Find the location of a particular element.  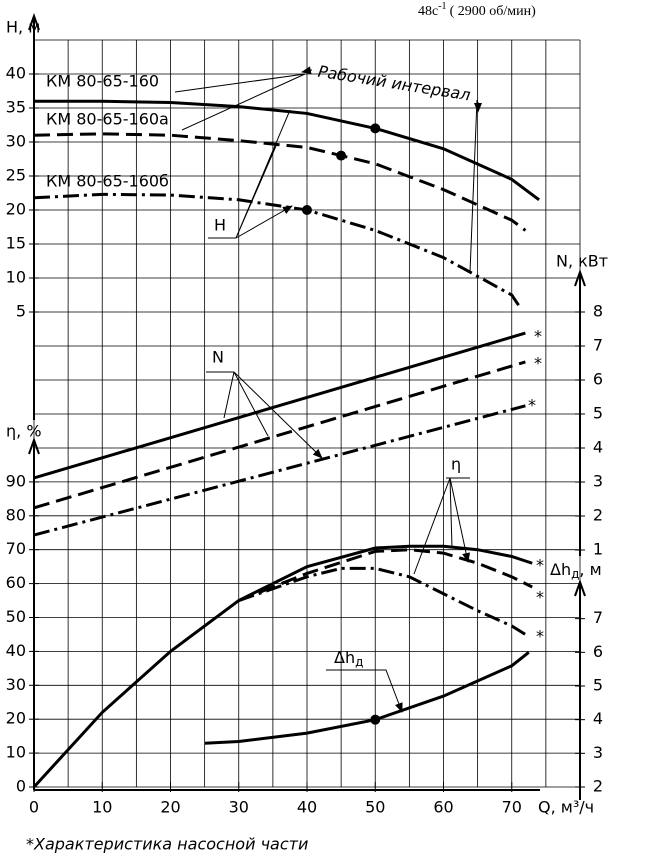

x-tick-label: 60 is located at coordinates (443, 807).